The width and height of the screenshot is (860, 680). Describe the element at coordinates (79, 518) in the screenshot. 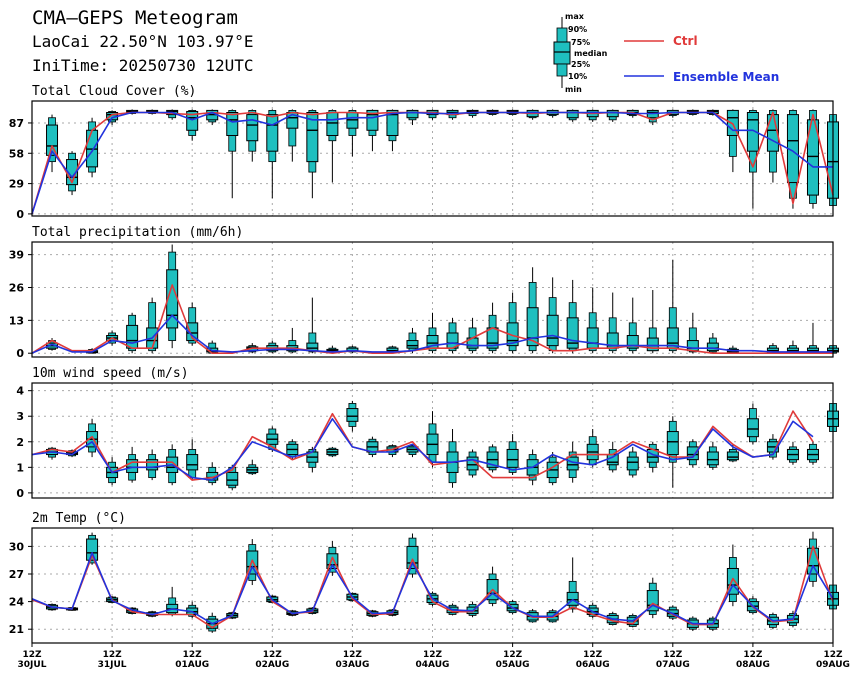

I see `panel-title-temp: 2m Temp (°C)` at that location.